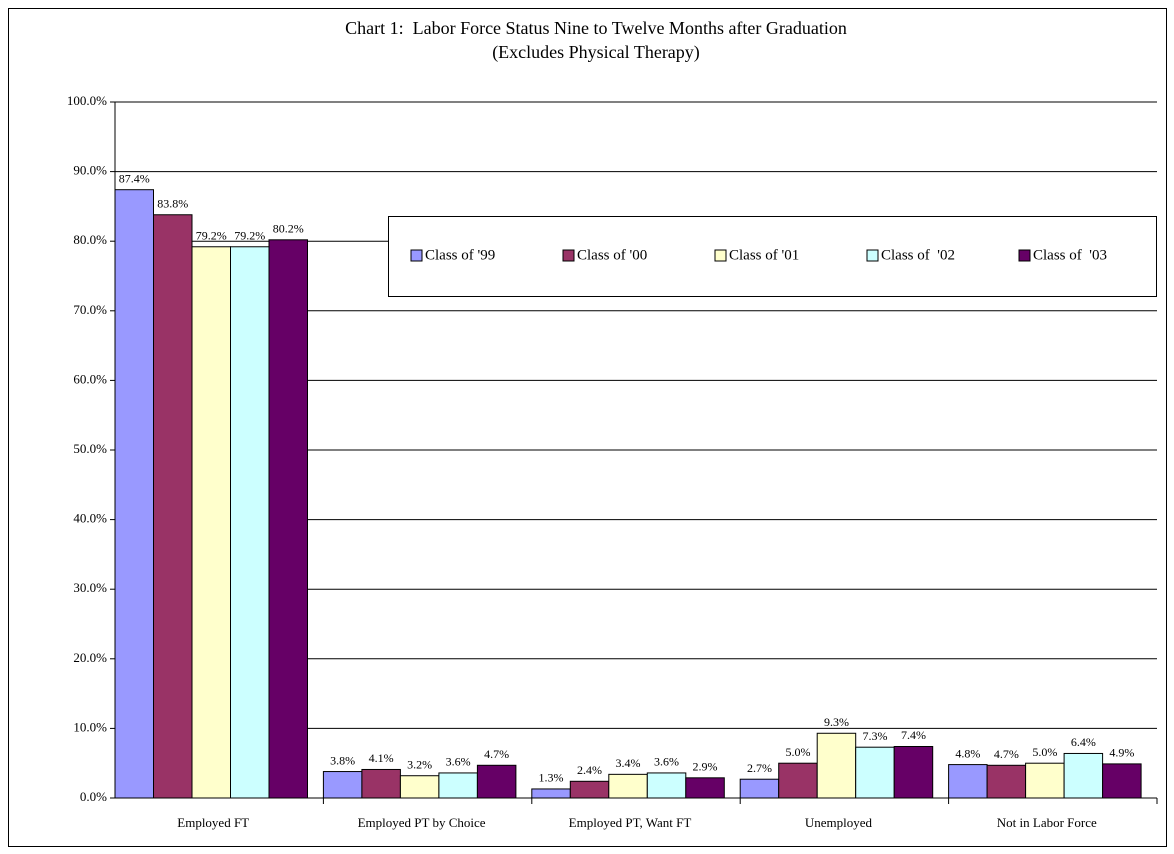 The width and height of the screenshot is (1174, 854). I want to click on x-tick-label: Employed PT, Want FT, so click(630, 822).